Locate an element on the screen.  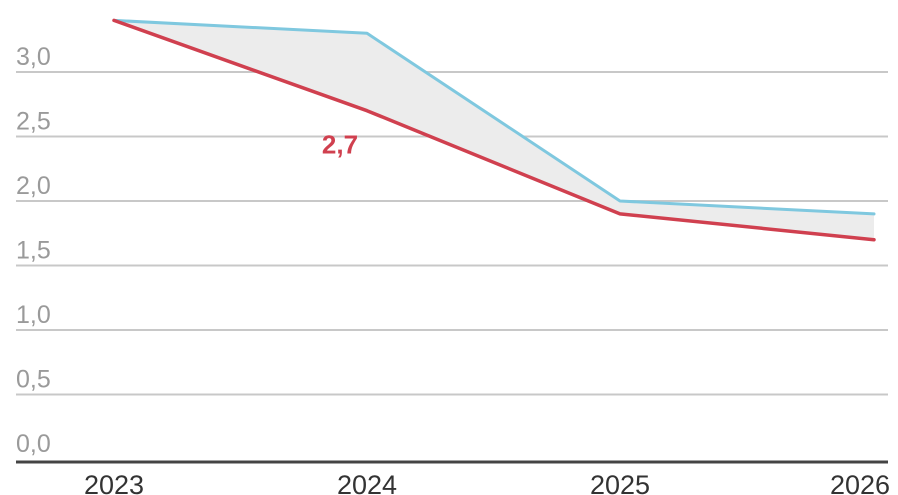
x-tick-label: 2025 is located at coordinates (620, 482).